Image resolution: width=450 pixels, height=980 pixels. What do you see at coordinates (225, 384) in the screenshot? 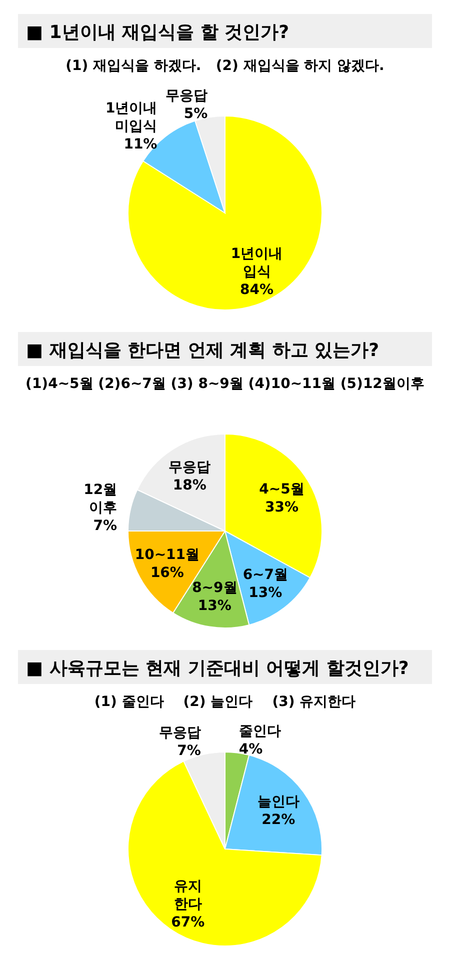
I see `chart-subtitle: (1)4~5월 (2)6~7월 (3) 8~9월 (4)10~11월 (5)12월이후` at bounding box center [225, 384].